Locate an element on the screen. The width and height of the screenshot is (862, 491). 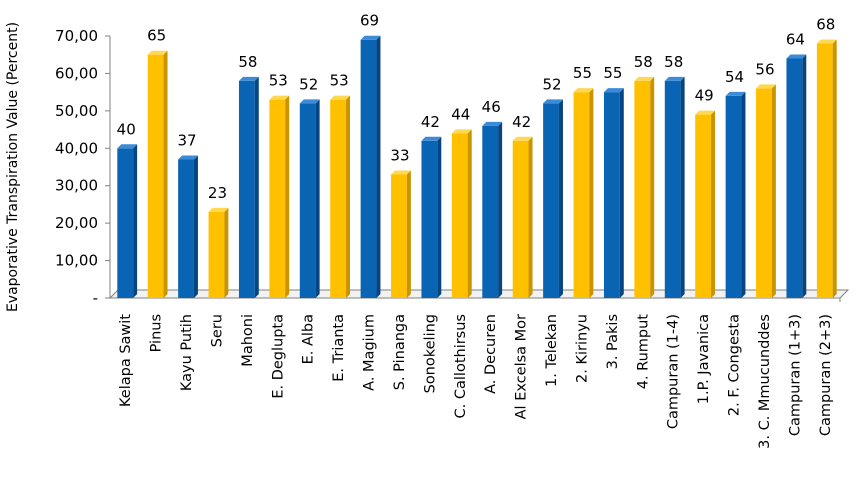
data-label: 44 is located at coordinates (460, 114).